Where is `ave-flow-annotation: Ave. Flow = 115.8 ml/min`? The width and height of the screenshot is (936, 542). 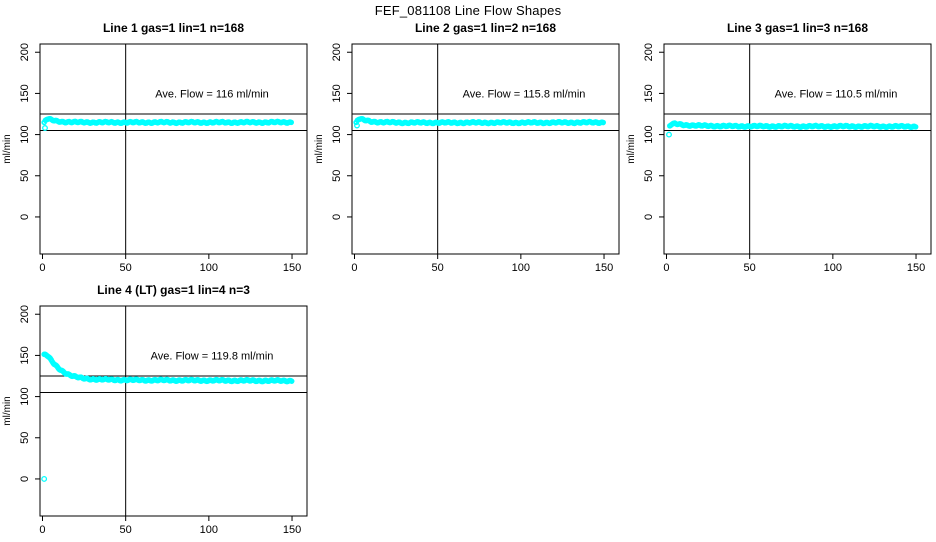
ave-flow-annotation: Ave. Flow = 115.8 ml/min is located at coordinates (524, 94).